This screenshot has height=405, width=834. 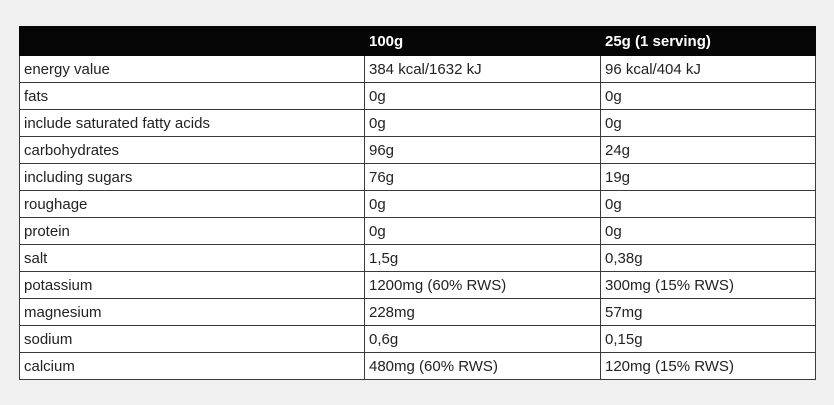 I want to click on table-row: magnesium 228mg 57mg, so click(x=417, y=312).